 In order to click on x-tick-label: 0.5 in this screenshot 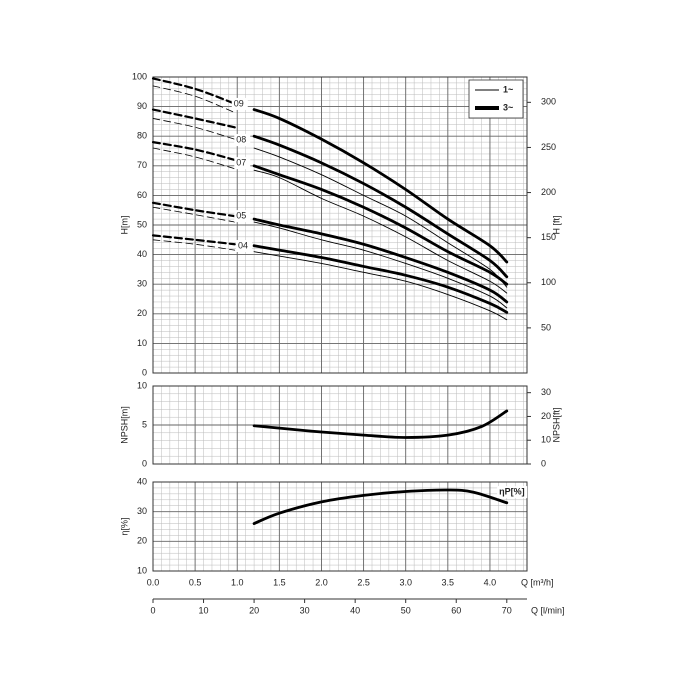, I will do `click(195, 582)`.